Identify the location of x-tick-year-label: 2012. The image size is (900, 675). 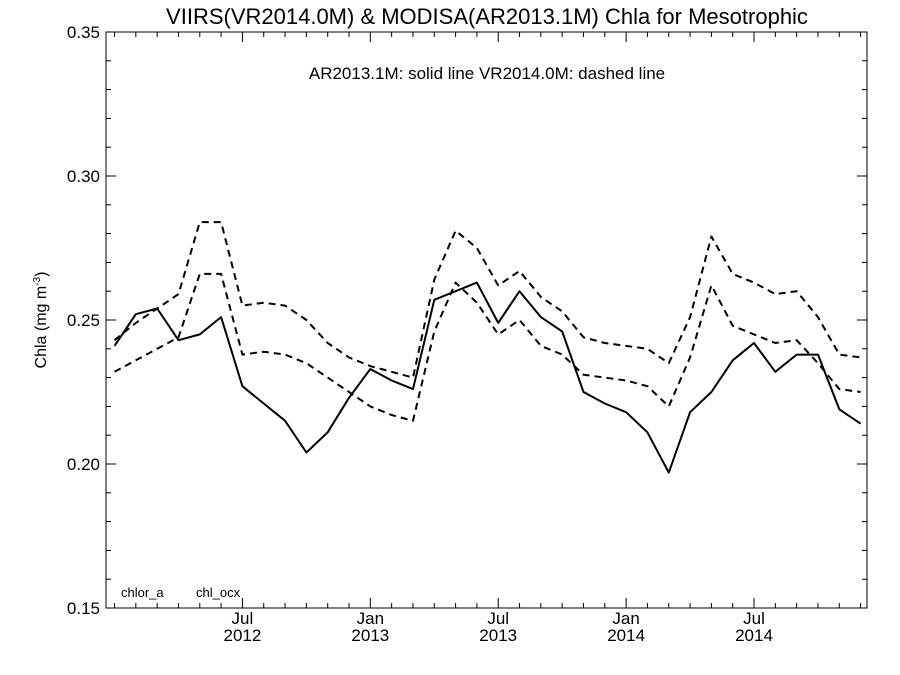
(243, 635).